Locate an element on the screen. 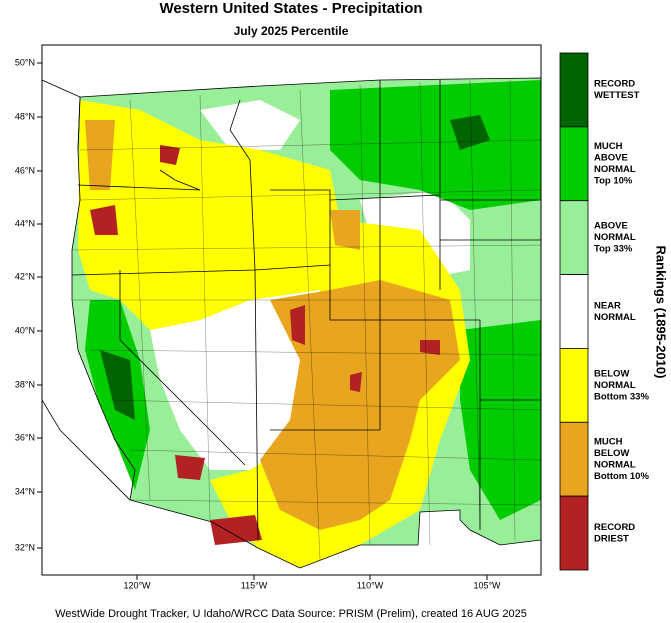 This screenshot has height=623, width=671. legend-label: WETTEST is located at coordinates (617, 95).